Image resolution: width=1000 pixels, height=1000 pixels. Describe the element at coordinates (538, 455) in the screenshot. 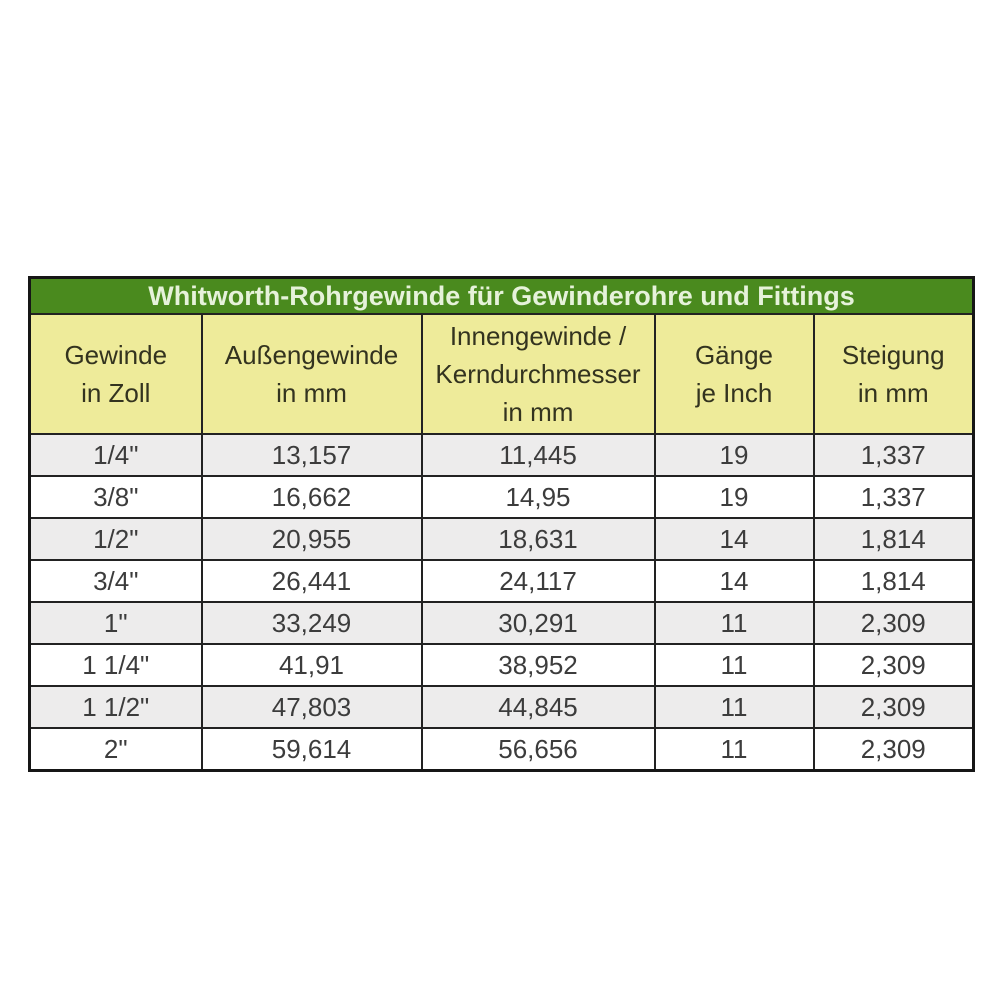

I see `cell-innengewinde: 11,445` at that location.